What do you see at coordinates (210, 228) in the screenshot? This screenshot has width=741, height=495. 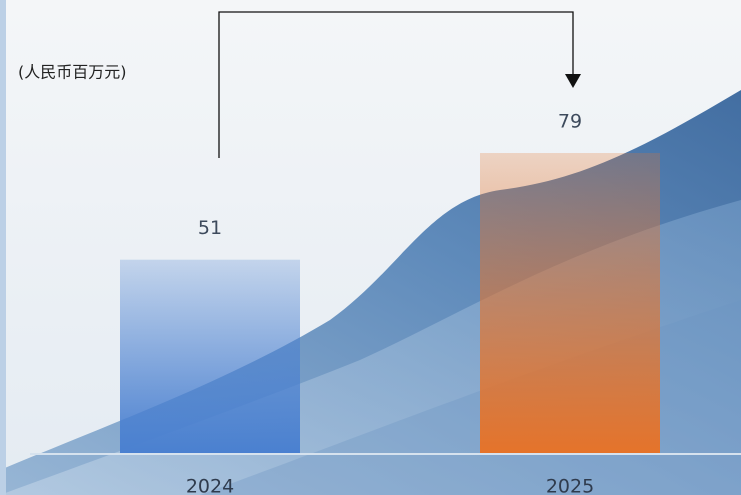 I see `data-label: 51` at bounding box center [210, 228].